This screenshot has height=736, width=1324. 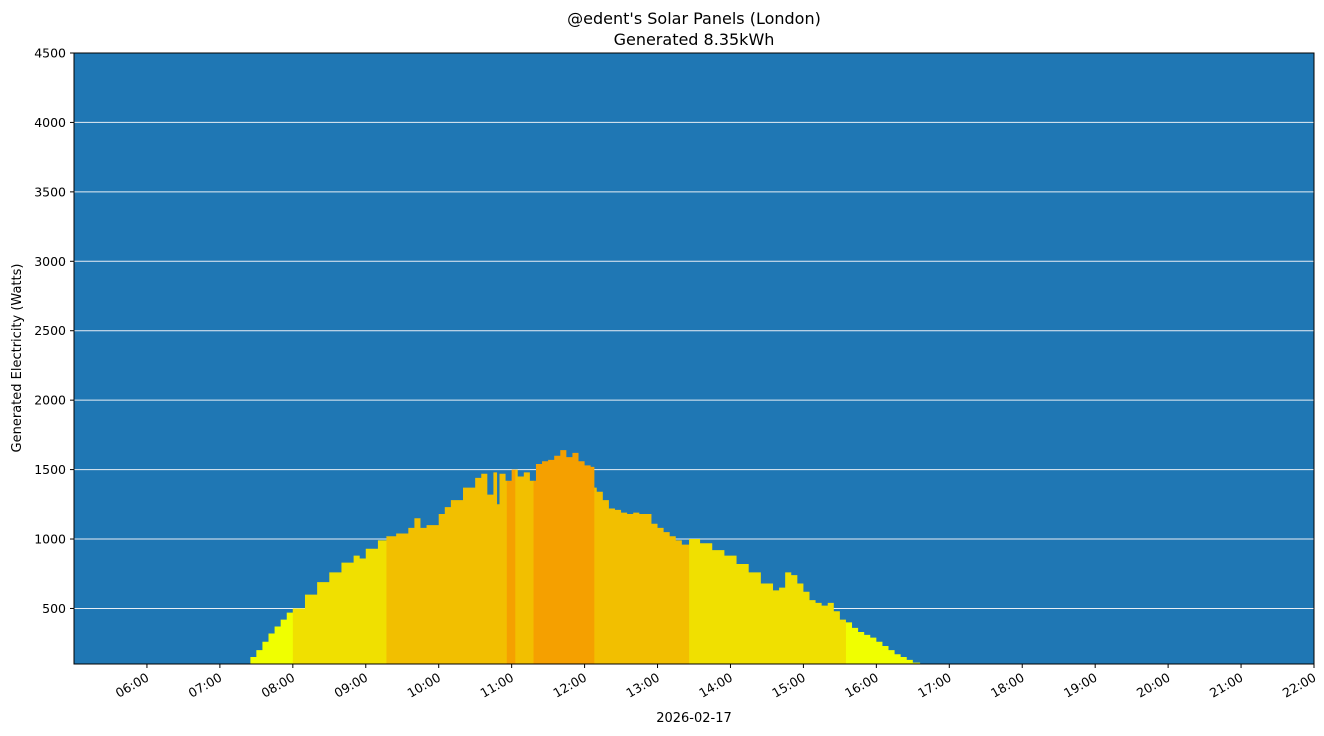 What do you see at coordinates (569, 685) in the screenshot?
I see `x-tick-label: 12:00` at bounding box center [569, 685].